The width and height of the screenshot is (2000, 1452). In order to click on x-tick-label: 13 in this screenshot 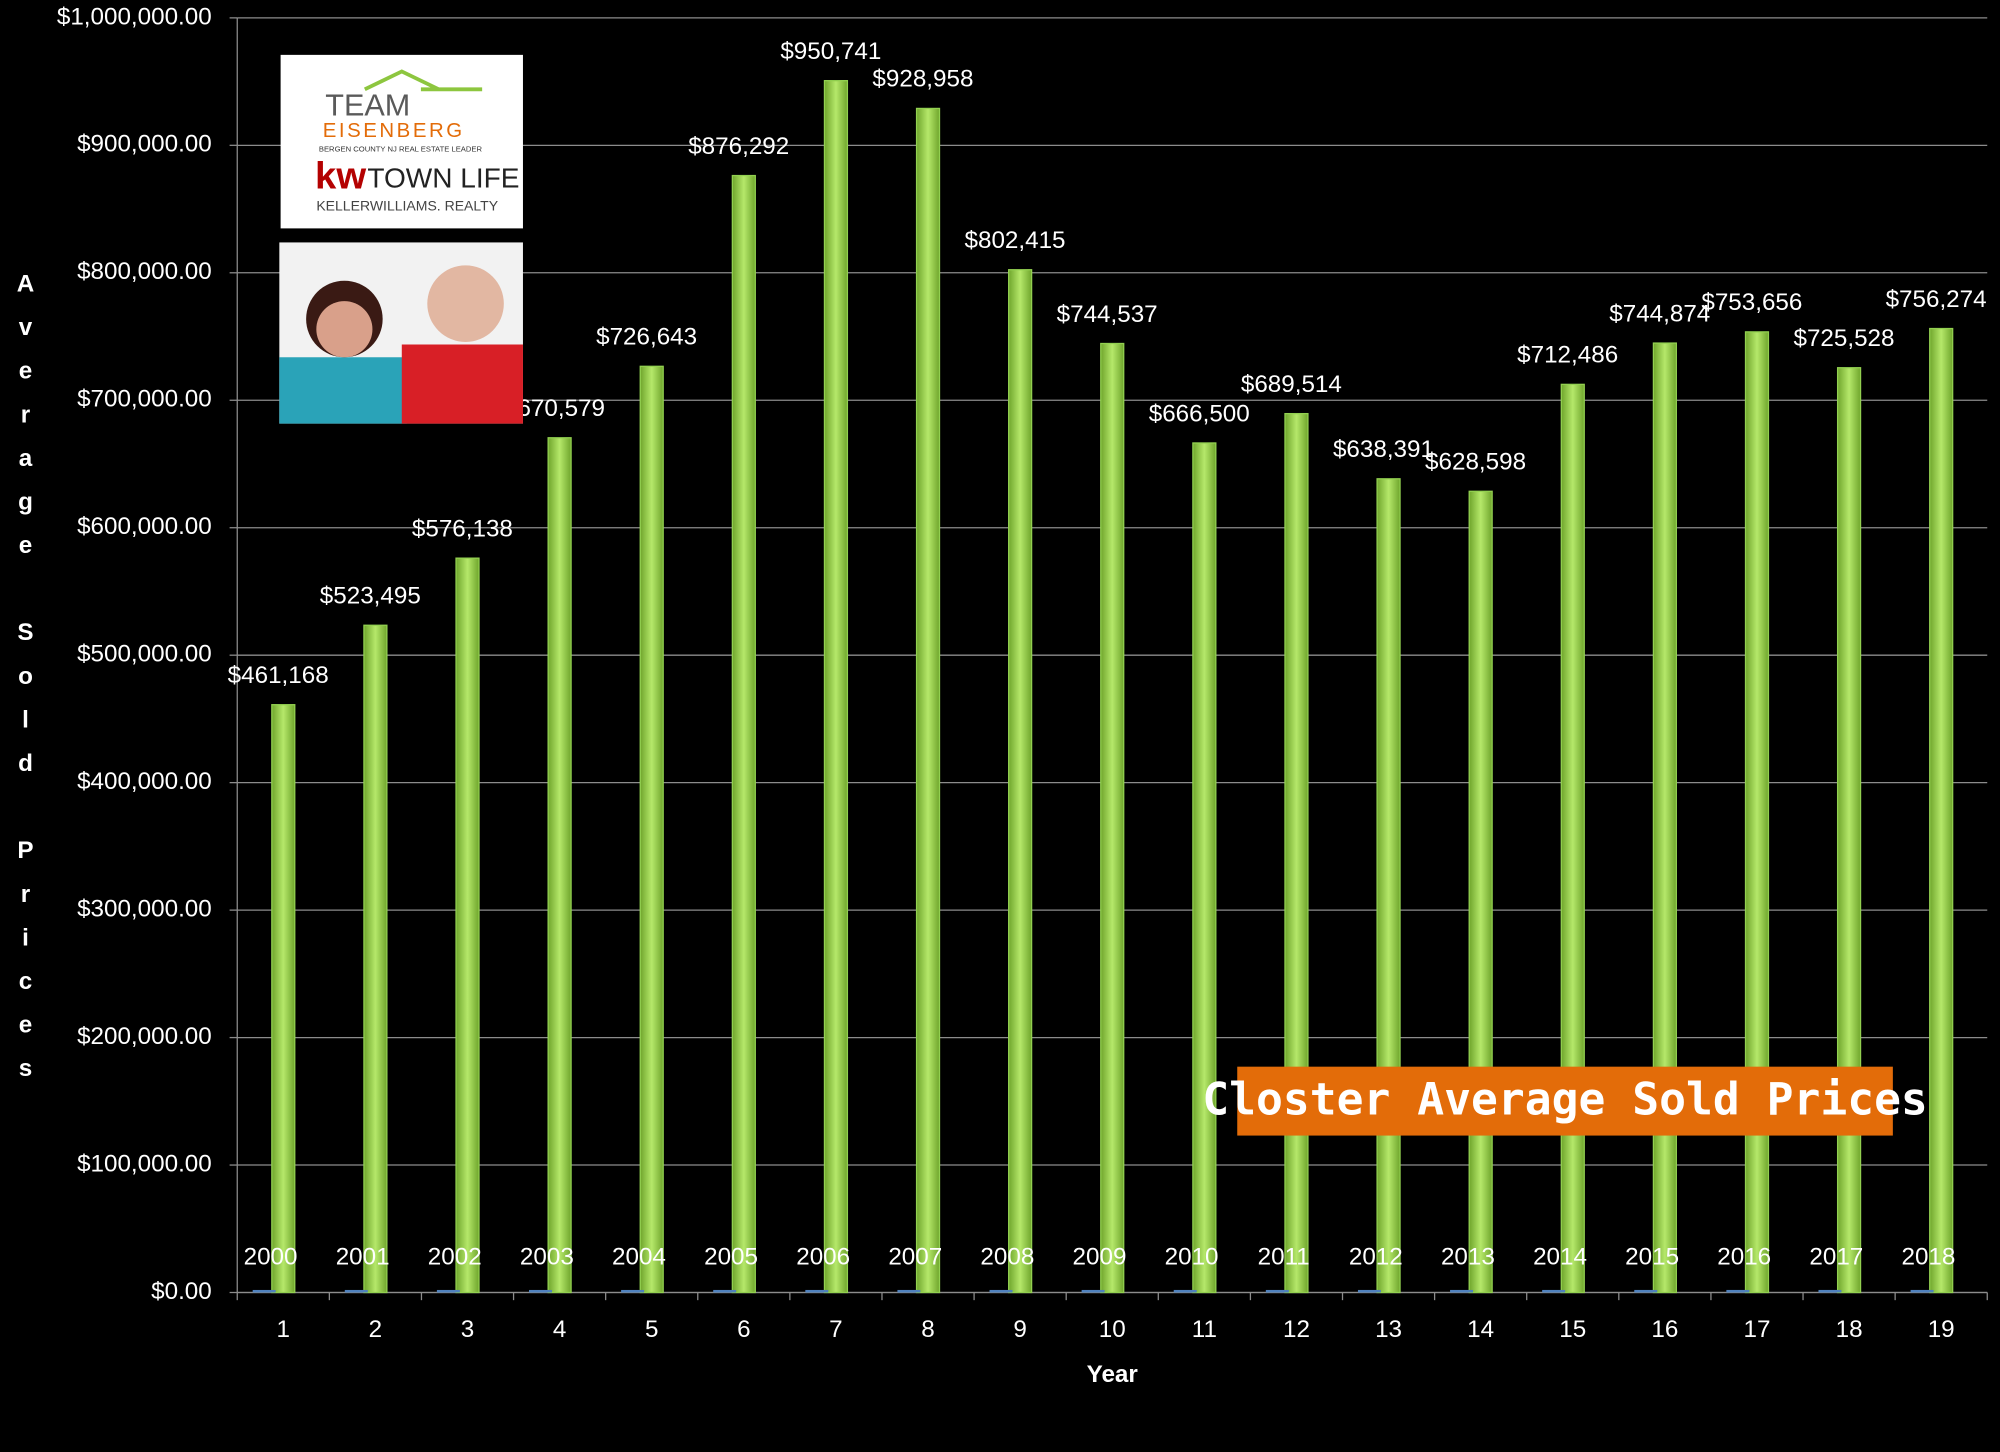, I will do `click(1388, 1329)`.